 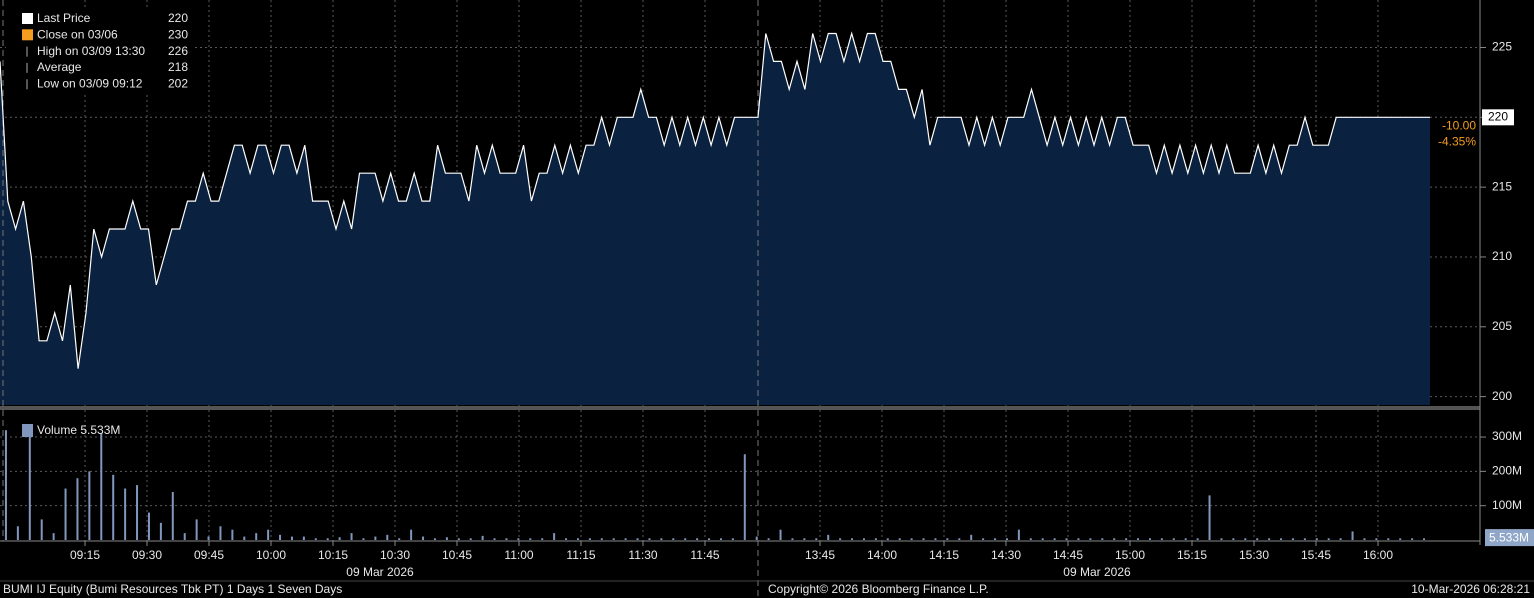 What do you see at coordinates (27, 35) in the screenshot?
I see `legend-swatch` at bounding box center [27, 35].